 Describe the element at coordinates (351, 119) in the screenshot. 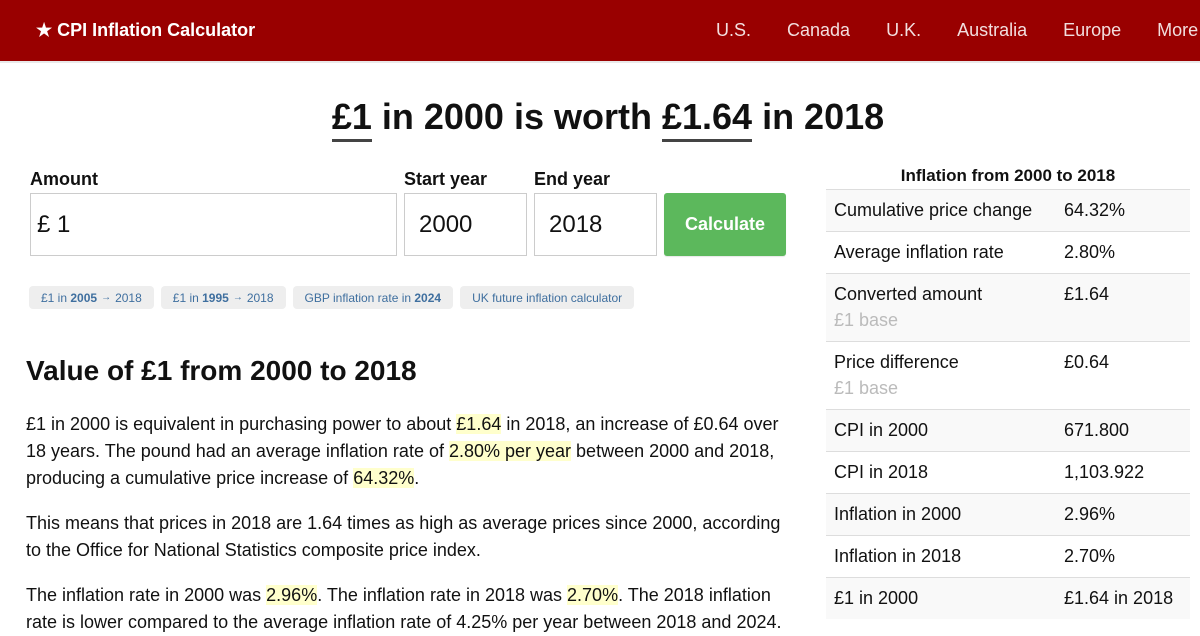

I see `headline-amount: £1` at that location.